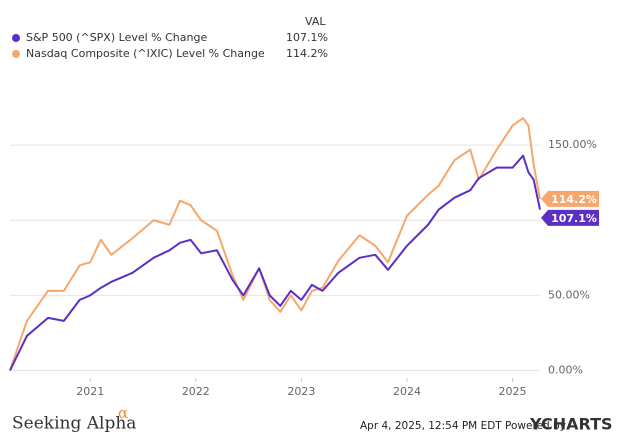 The width and height of the screenshot is (635, 439). I want to click on legend-value: 107.1%, so click(307, 37).